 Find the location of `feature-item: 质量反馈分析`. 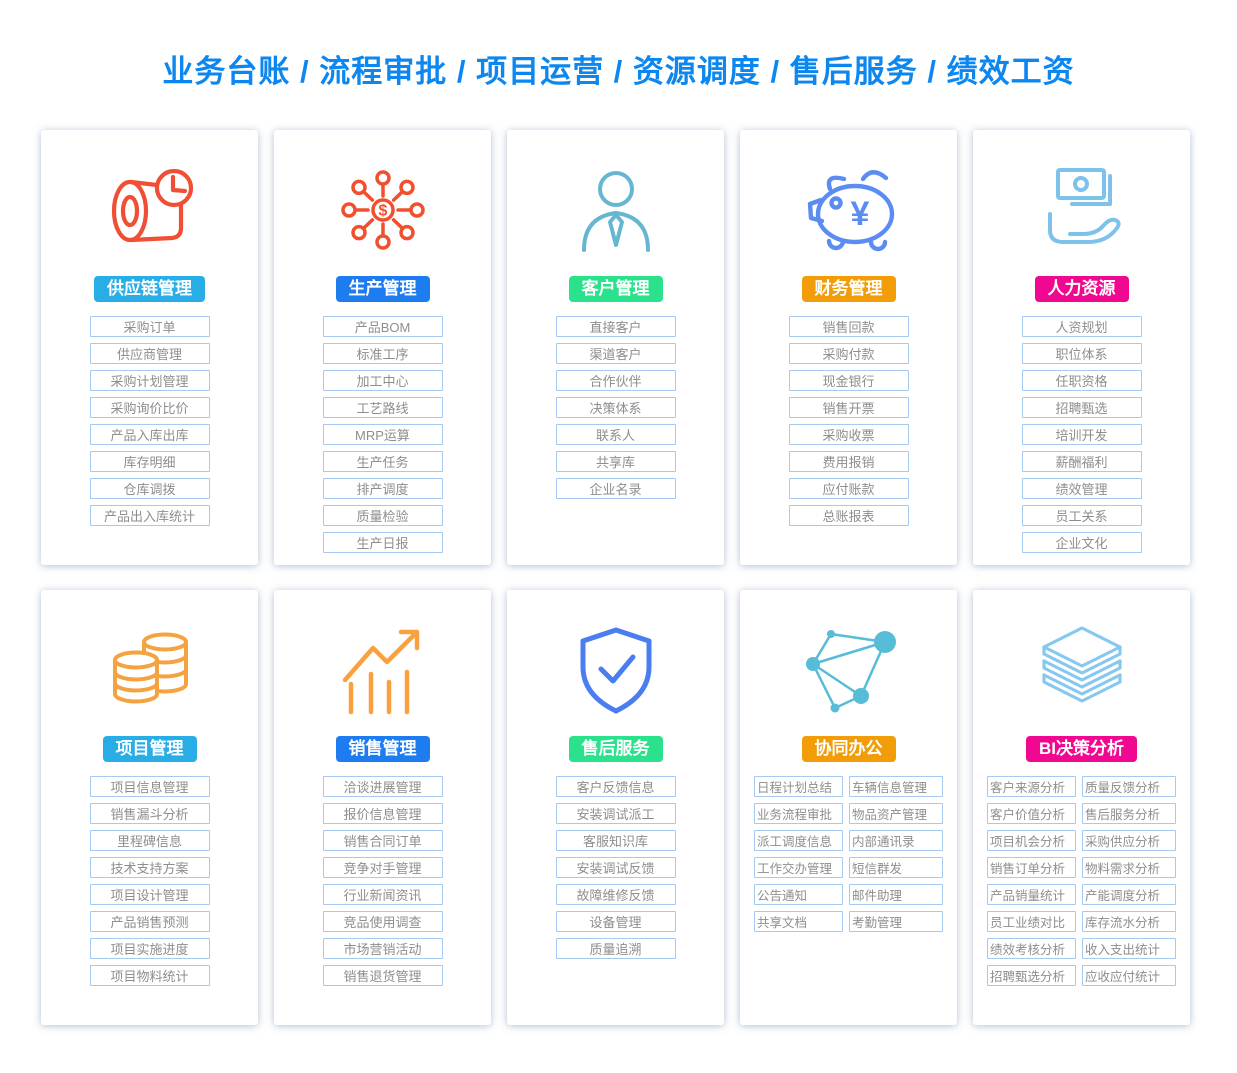

feature-item: 质量反馈分析 is located at coordinates (1129, 786).